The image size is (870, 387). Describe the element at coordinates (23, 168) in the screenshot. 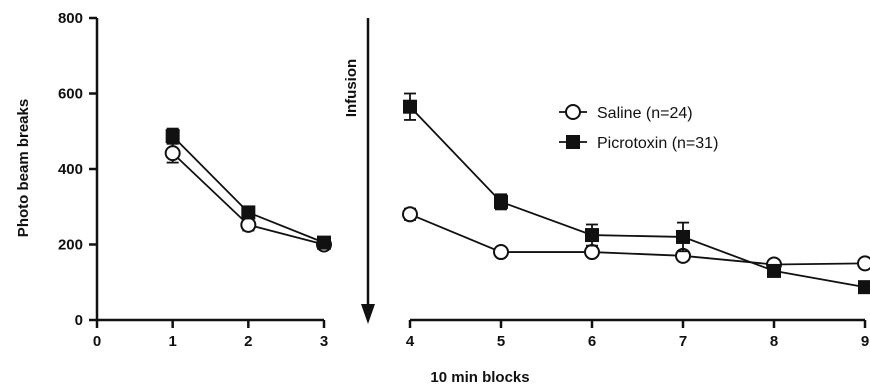

I see `y-axis-title: Photo beam breaks` at that location.